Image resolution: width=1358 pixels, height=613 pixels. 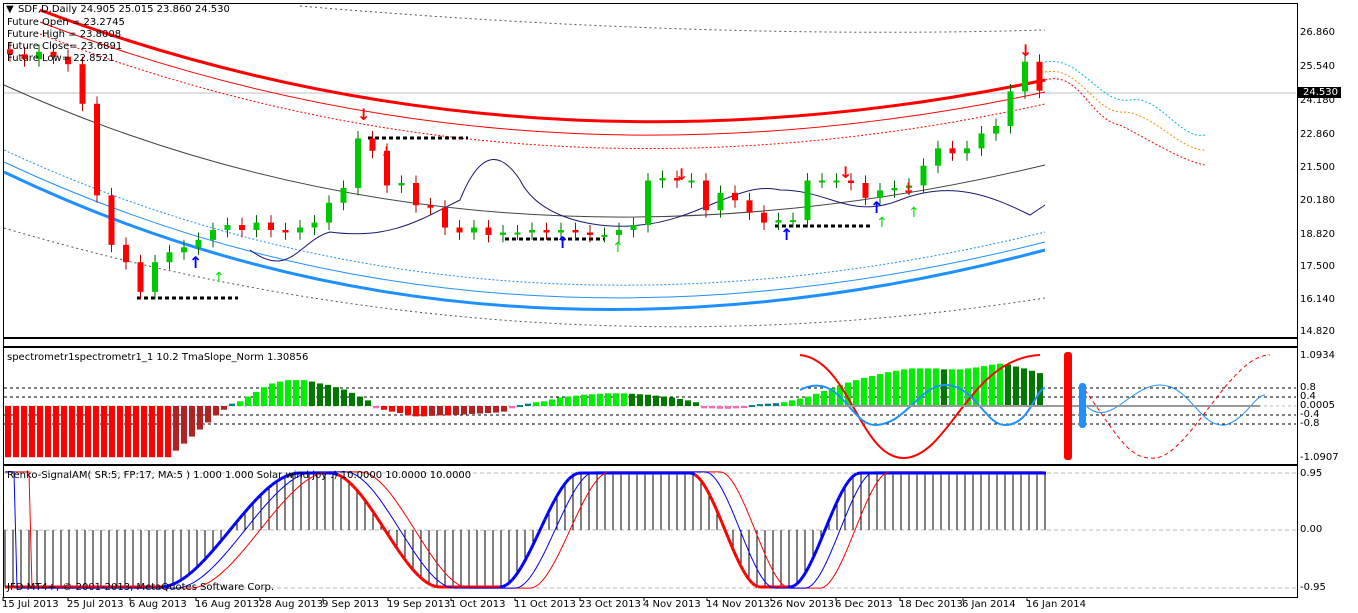 I want to click on current-price-label: 24.530, so click(x=1319, y=92).